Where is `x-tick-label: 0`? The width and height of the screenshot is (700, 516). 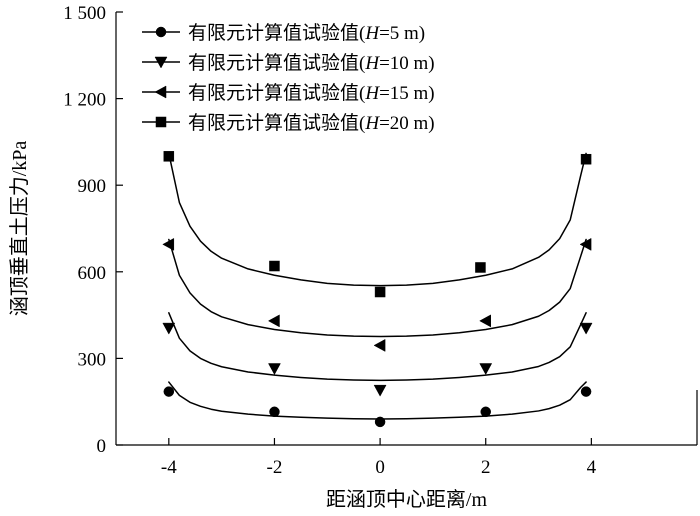
x-tick-label: 0 is located at coordinates (380, 467).